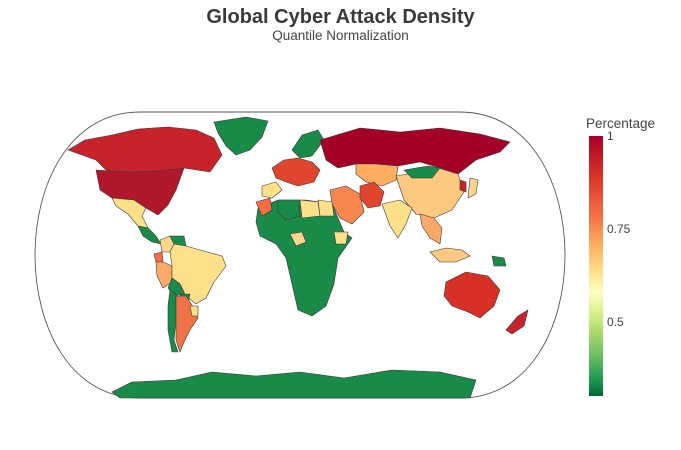 This screenshot has height=450, width=681. I want to click on region-middle-east, so click(347, 205).